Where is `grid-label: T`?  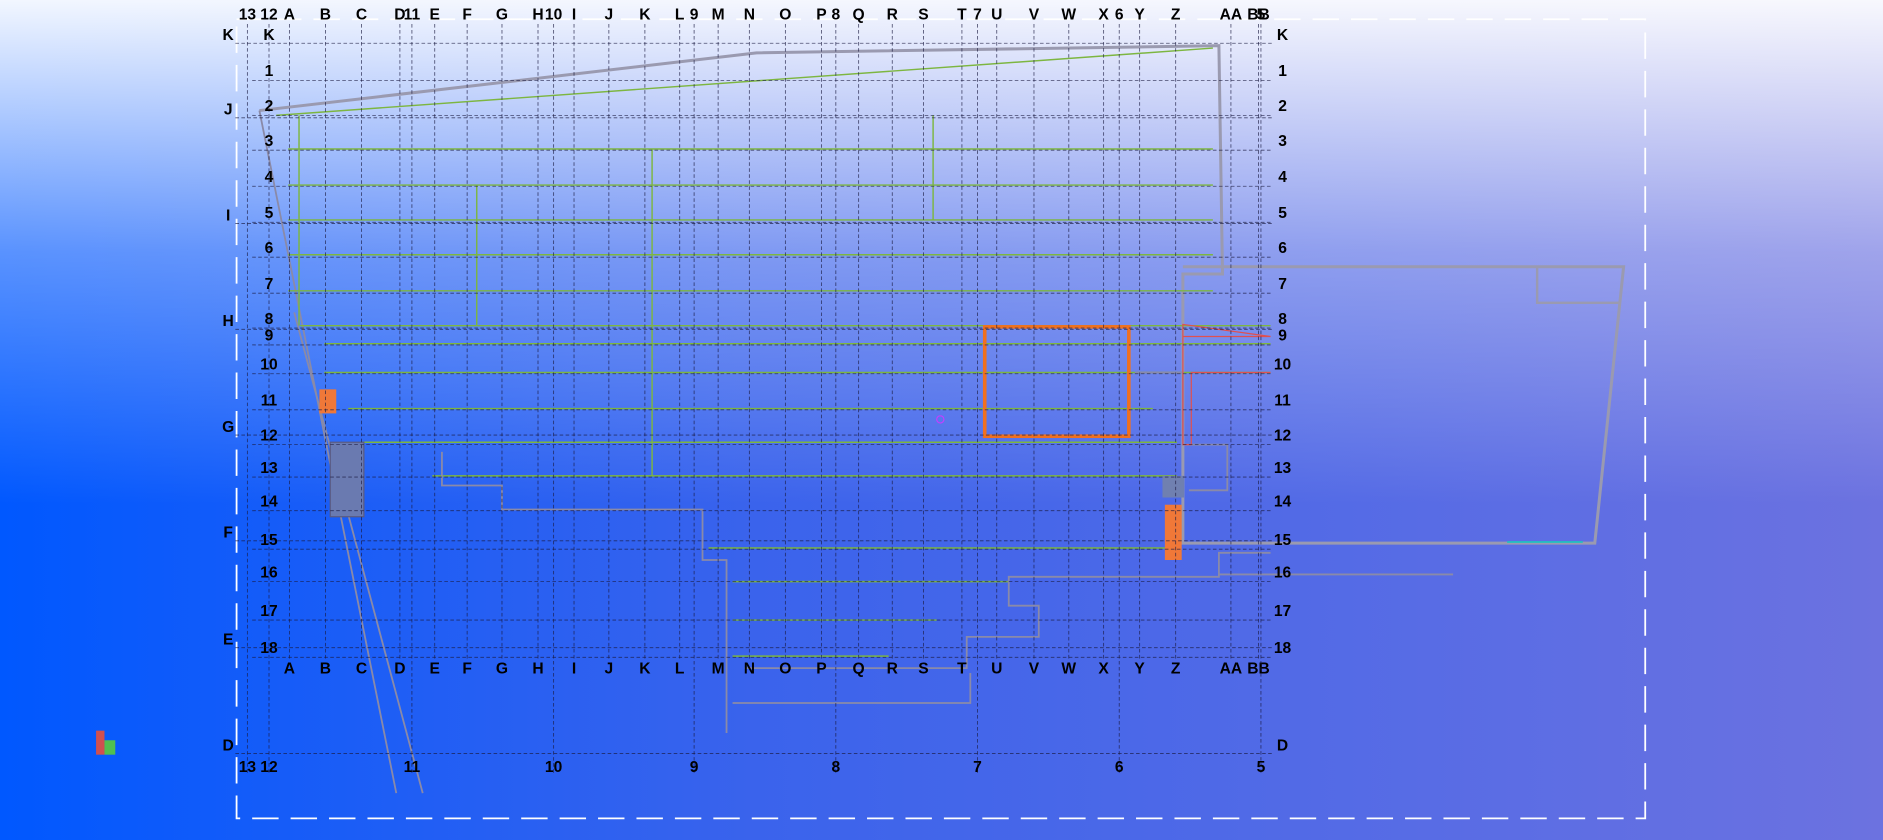 grid-label: T is located at coordinates (962, 15).